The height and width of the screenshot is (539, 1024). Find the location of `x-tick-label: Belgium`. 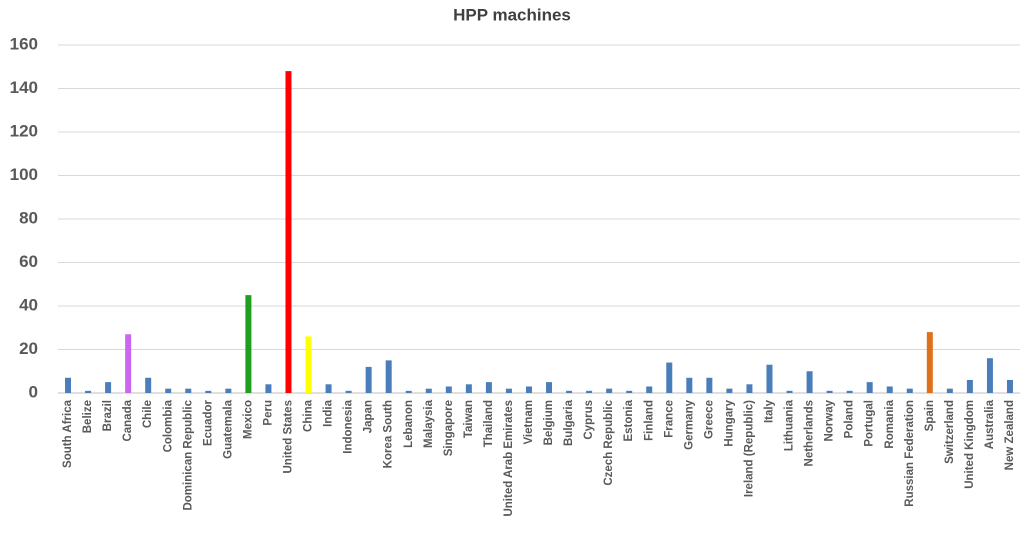

x-tick-label: Belgium is located at coordinates (549, 422).